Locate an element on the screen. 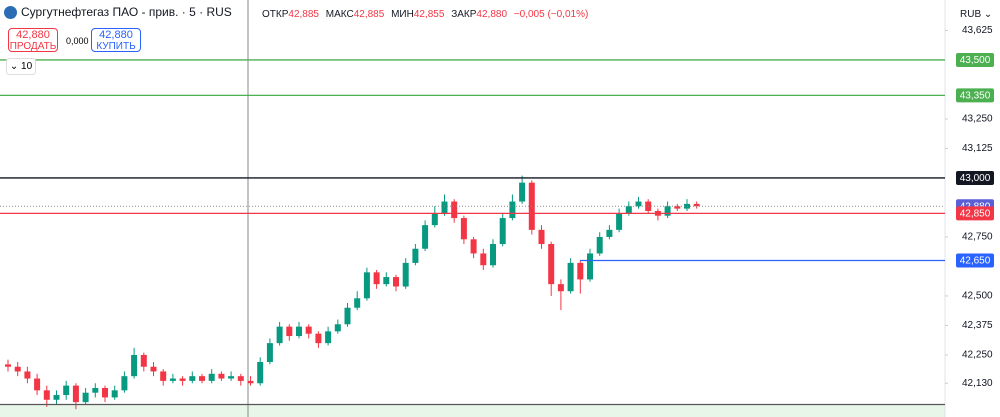 The image size is (1000, 417). buy-button: 42,880 КУПИТЬ is located at coordinates (116, 40).